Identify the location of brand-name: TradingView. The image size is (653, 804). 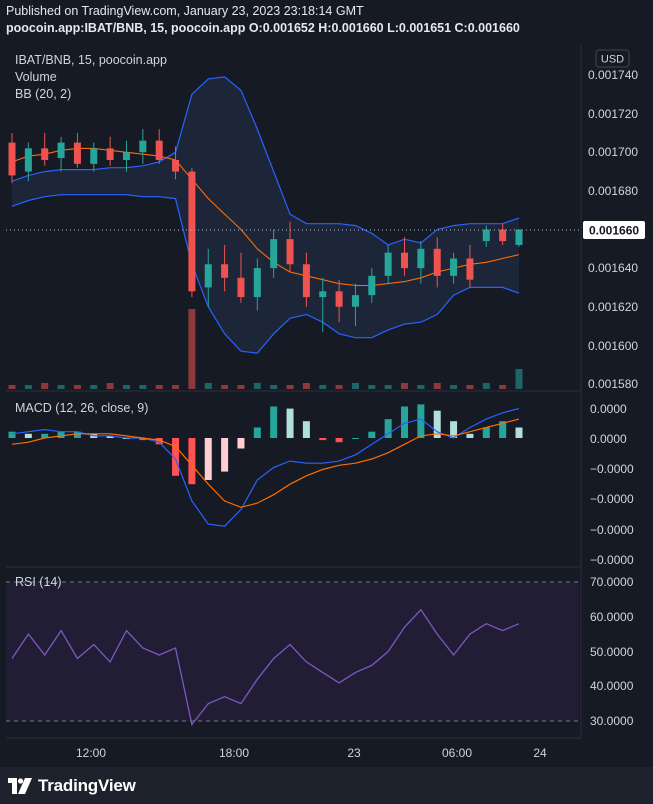
(87, 785).